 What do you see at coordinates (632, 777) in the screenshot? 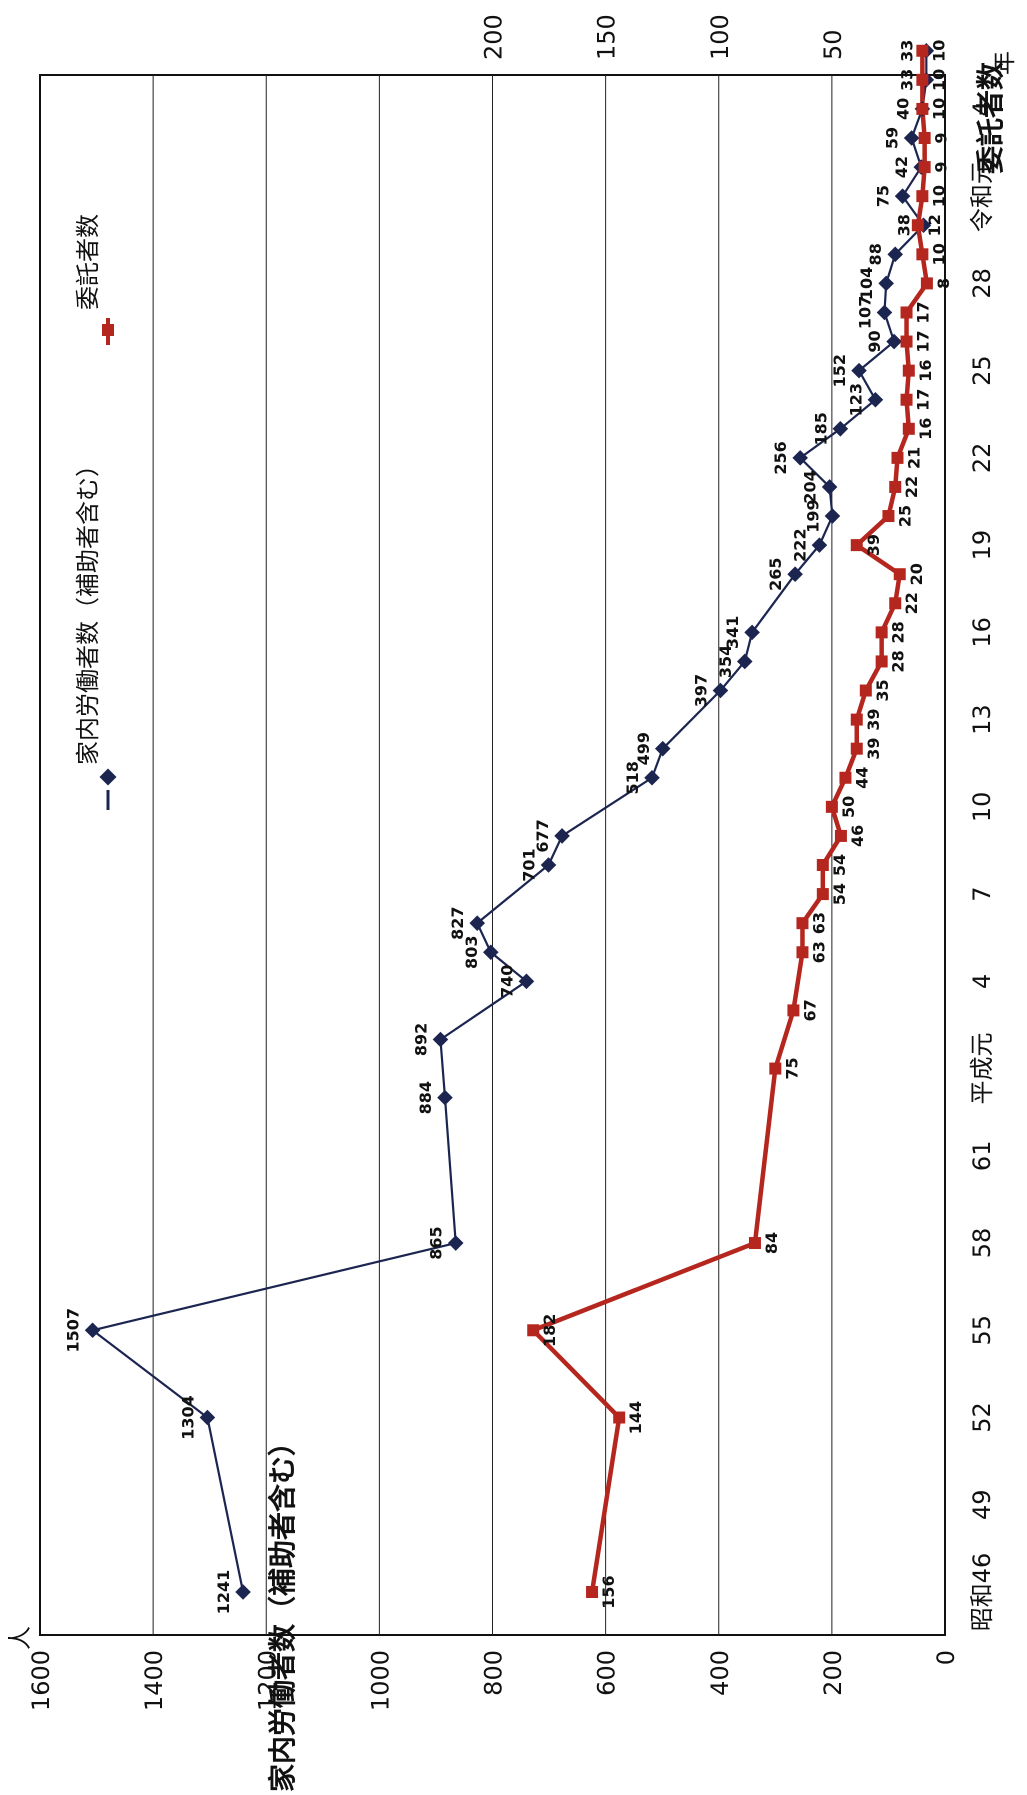
I see `workers-data-label: 518` at bounding box center [632, 777].